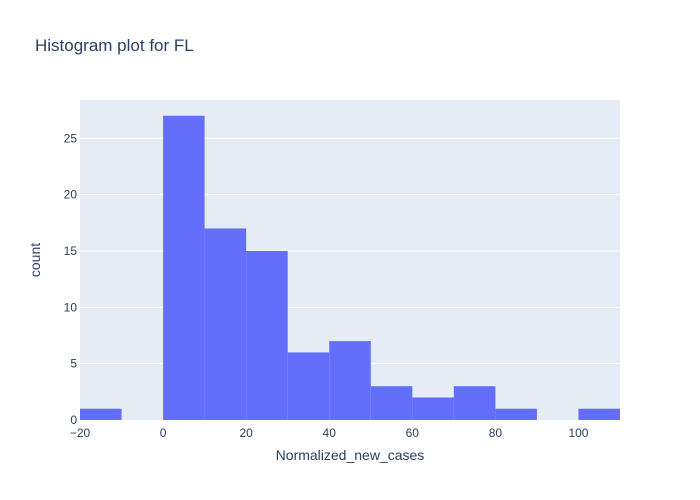 This screenshot has height=500, width=700. I want to click on x-axis-ticks: −20 0 20 40 60 80 100, so click(329, 433).